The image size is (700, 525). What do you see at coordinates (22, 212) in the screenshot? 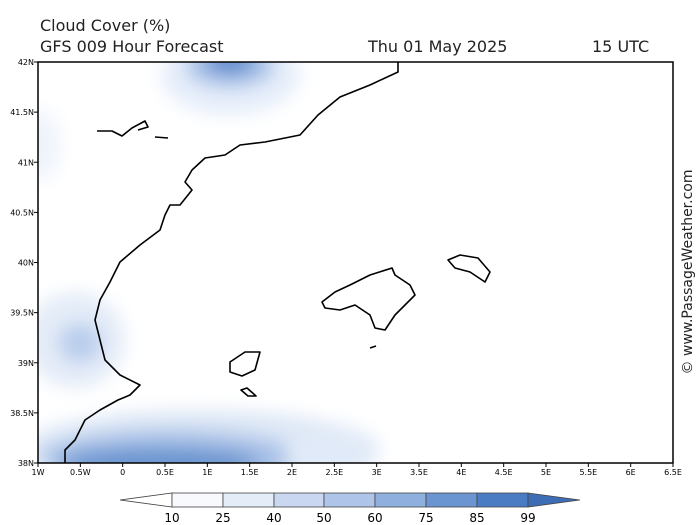
I see `y-tick-label: 40.5N` at bounding box center [22, 212].